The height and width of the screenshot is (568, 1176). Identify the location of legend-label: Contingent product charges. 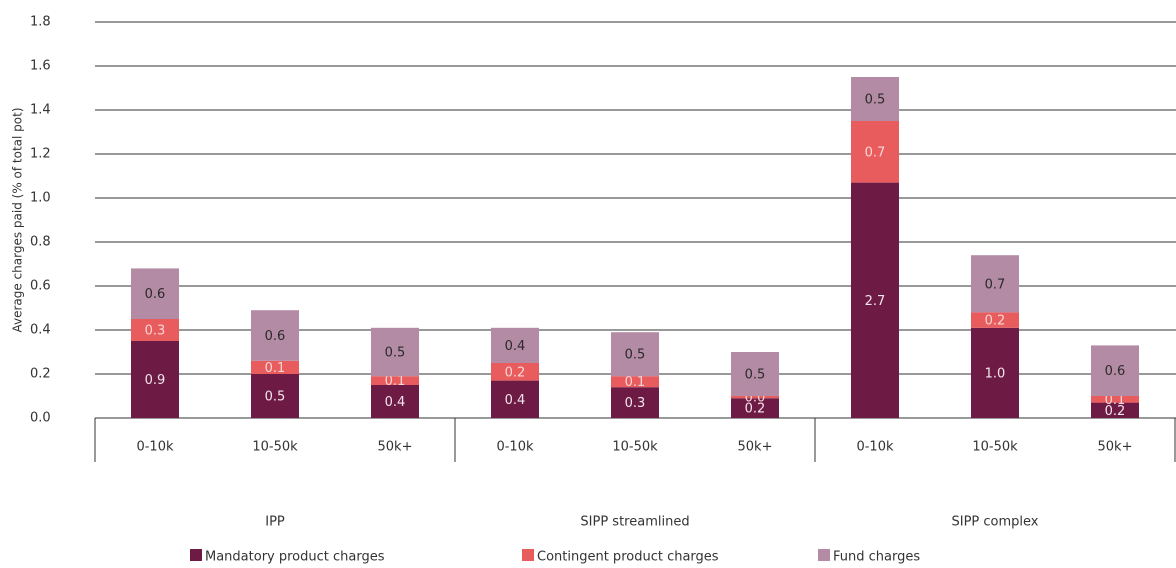
(628, 557).